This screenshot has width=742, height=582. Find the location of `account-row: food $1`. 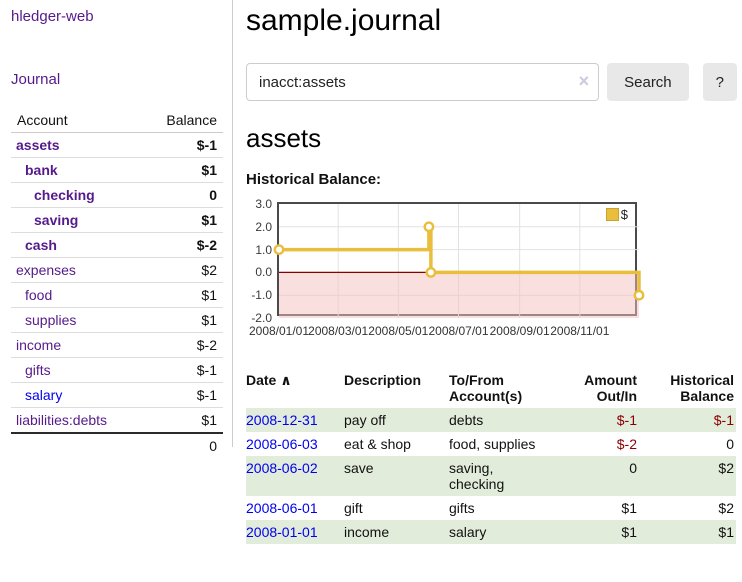

account-row: food $1 is located at coordinates (117, 295).